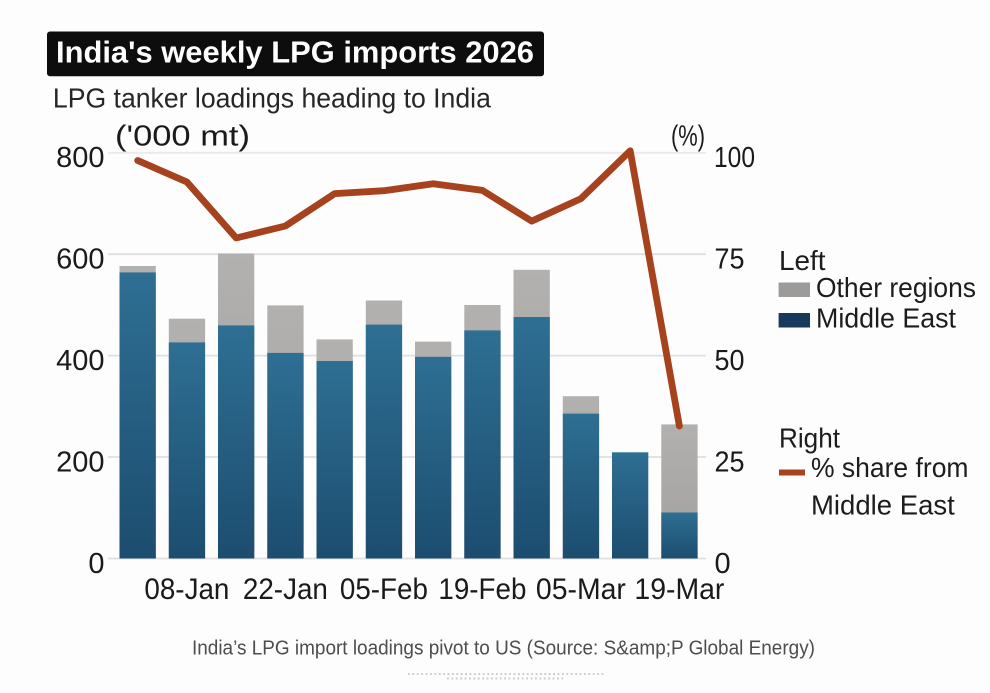 Image resolution: width=990 pixels, height=693 pixels. I want to click on svg-text: Left, so click(802, 260).